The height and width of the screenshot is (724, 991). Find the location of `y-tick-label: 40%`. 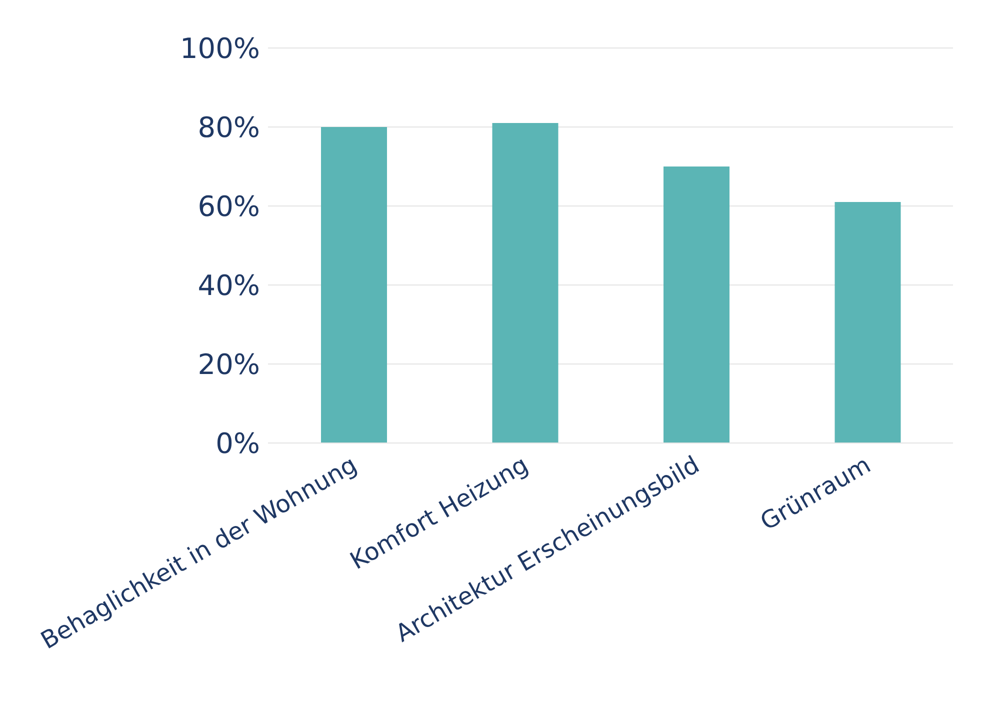

y-tick-label: 40% is located at coordinates (229, 285).